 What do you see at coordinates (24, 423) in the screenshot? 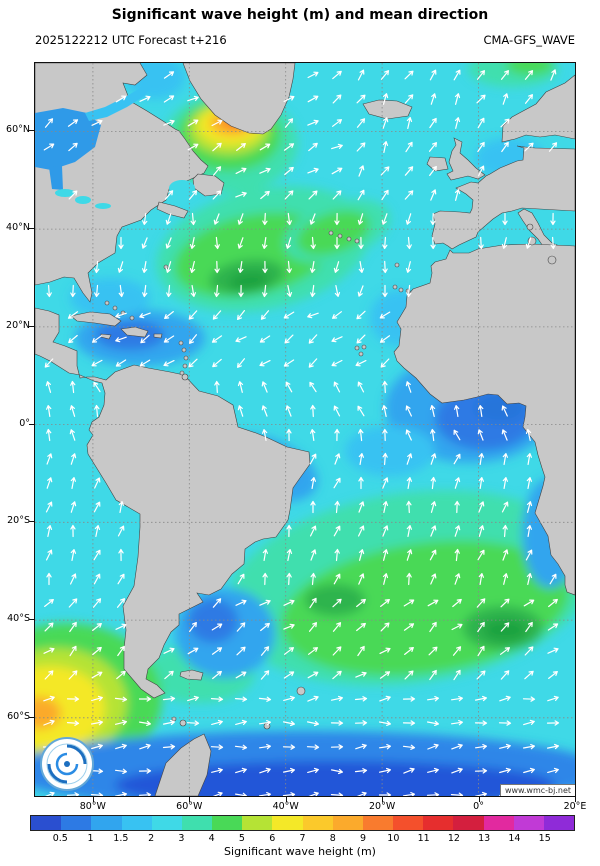
I see `lat-tick-label: 0°` at bounding box center [24, 423].